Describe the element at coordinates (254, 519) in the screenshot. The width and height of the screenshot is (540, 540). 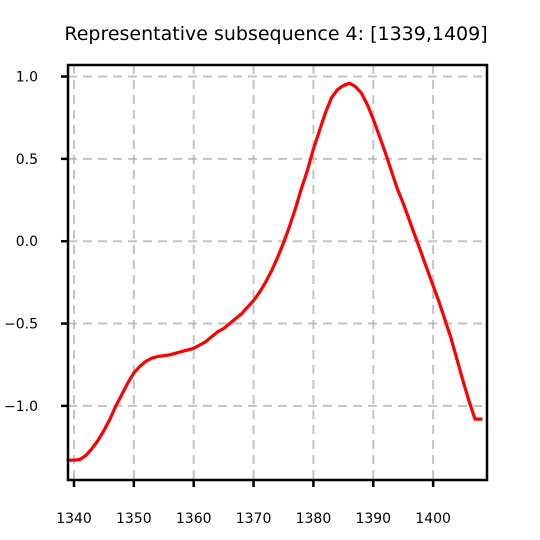
I see `x-tick-label: 1370` at that location.